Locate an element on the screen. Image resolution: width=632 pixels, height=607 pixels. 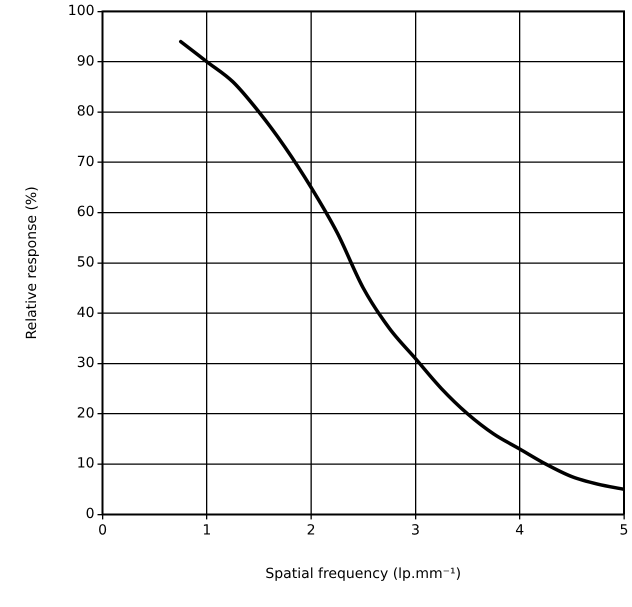
y-tick-label: 100 is located at coordinates (81, 11).